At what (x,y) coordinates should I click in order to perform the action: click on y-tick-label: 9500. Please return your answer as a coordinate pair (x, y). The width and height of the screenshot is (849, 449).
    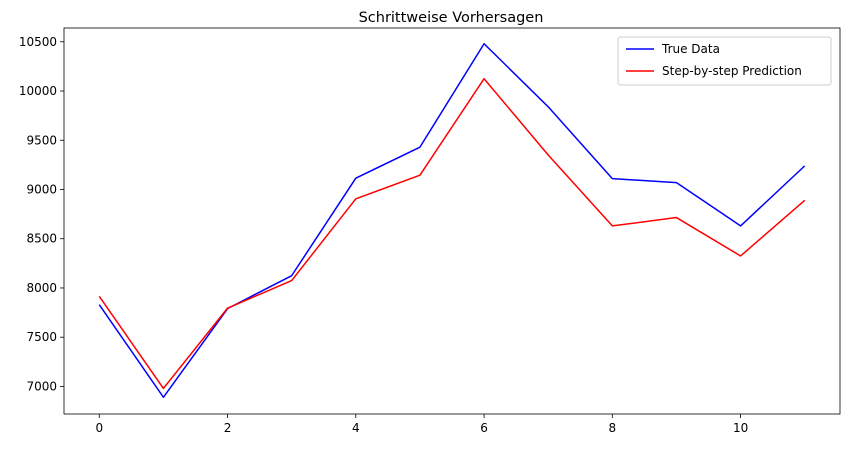
    Looking at the image, I should click on (41, 140).